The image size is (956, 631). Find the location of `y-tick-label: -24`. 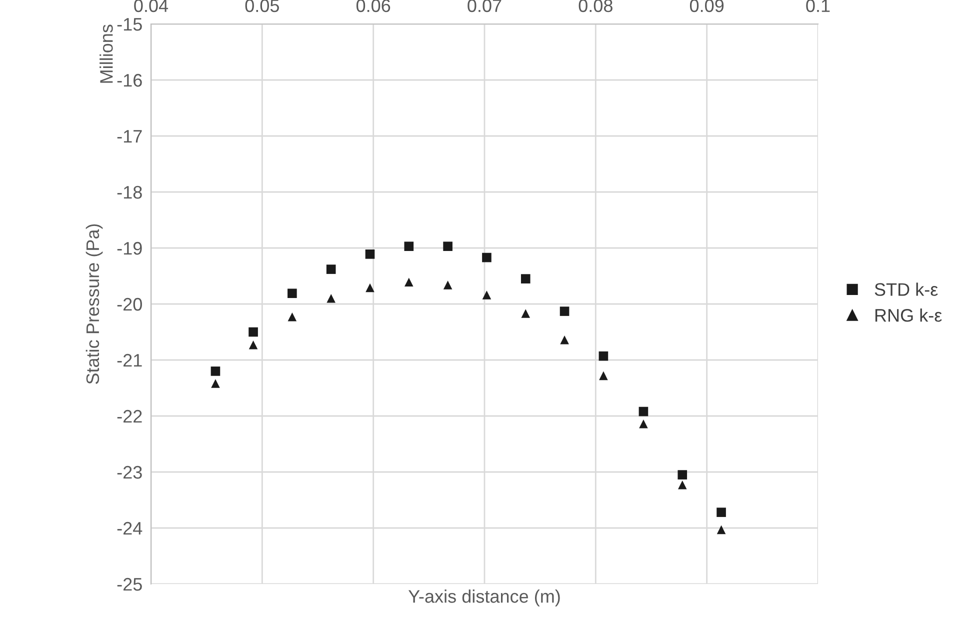

y-tick-label: -24 is located at coordinates (129, 528).